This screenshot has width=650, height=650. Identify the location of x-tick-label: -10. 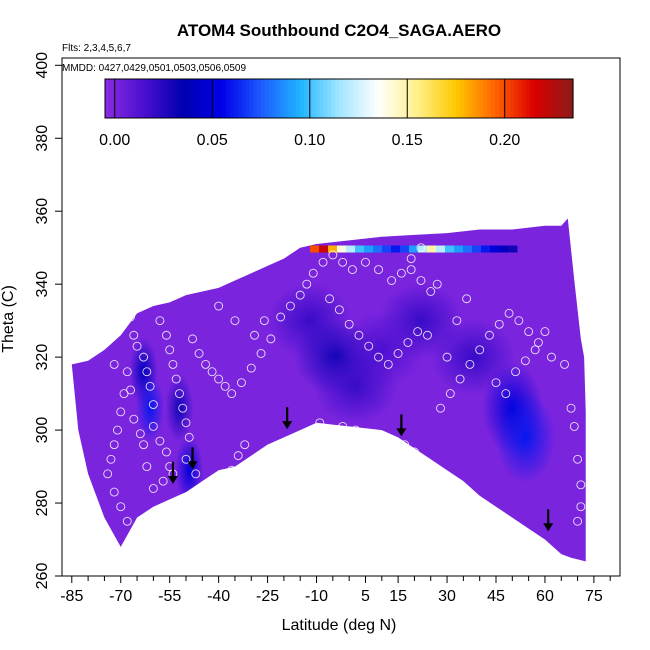
(316, 596).